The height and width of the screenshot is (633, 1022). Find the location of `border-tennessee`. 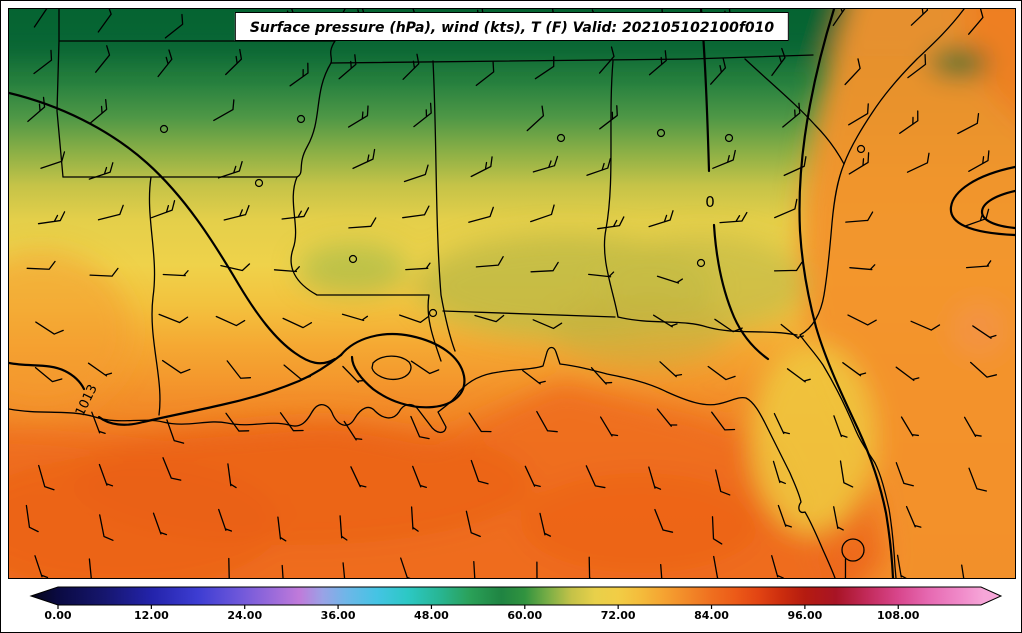

border-tennessee is located at coordinates (511, 61).